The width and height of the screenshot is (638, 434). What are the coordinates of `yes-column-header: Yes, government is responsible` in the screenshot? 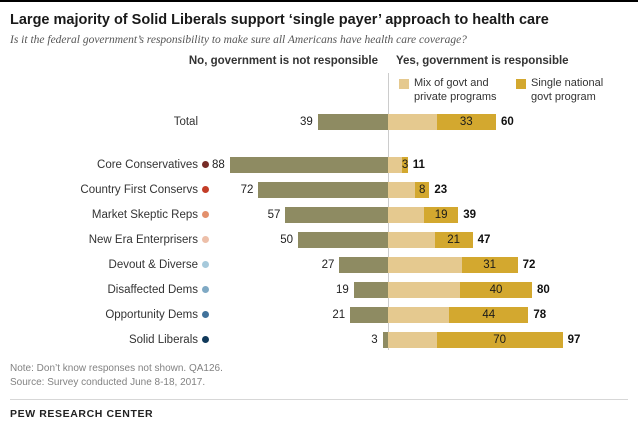 It's located at (482, 61).